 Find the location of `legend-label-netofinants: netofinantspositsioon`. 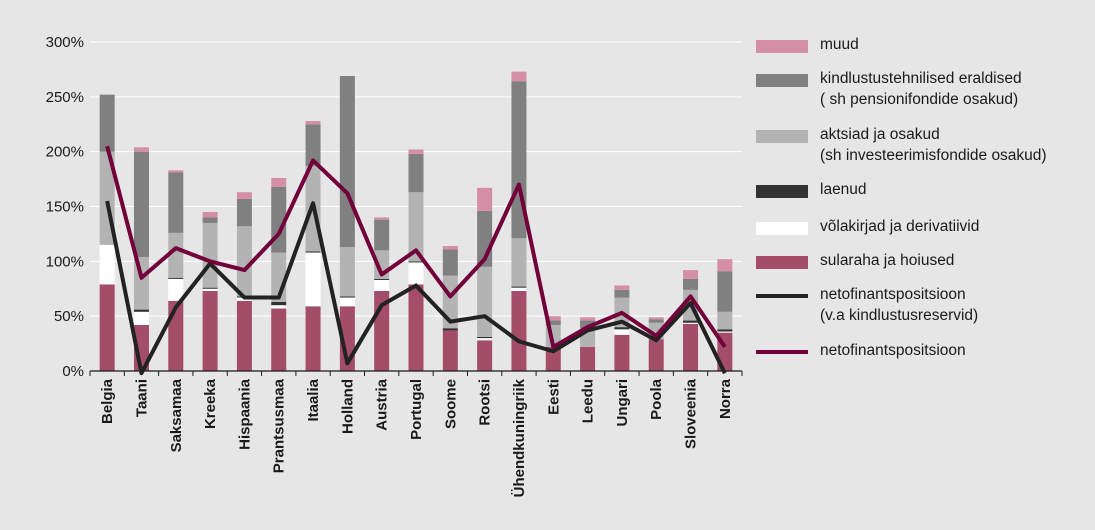

legend-label-netofinants: netofinantspositsioon is located at coordinates (893, 350).